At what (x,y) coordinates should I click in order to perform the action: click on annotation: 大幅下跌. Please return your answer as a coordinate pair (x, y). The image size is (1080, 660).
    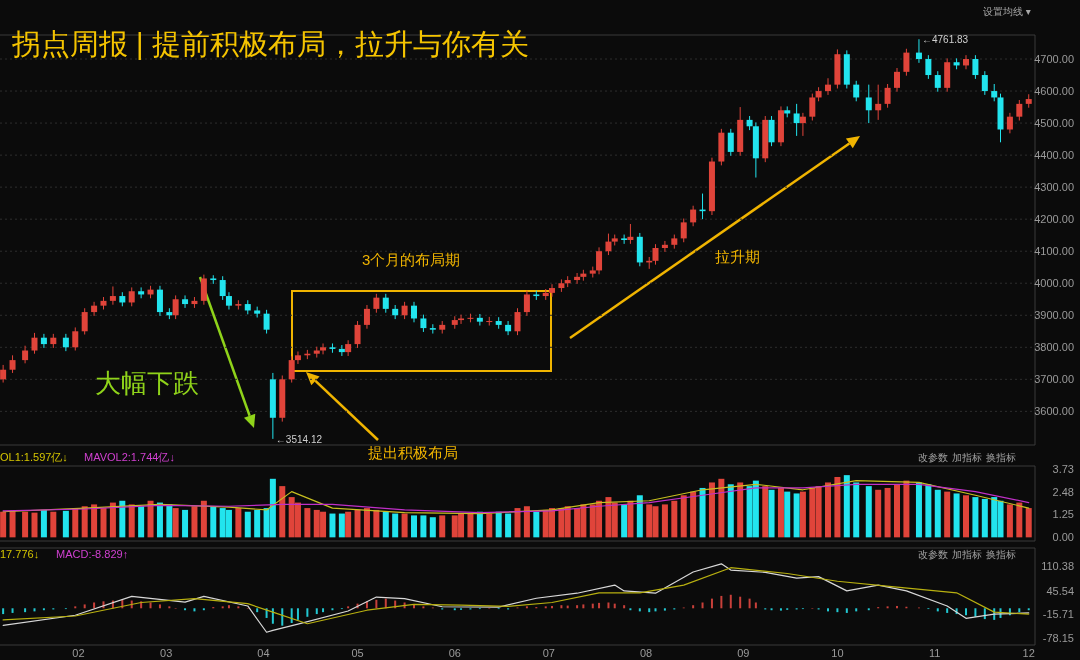
    Looking at the image, I should click on (147, 383).